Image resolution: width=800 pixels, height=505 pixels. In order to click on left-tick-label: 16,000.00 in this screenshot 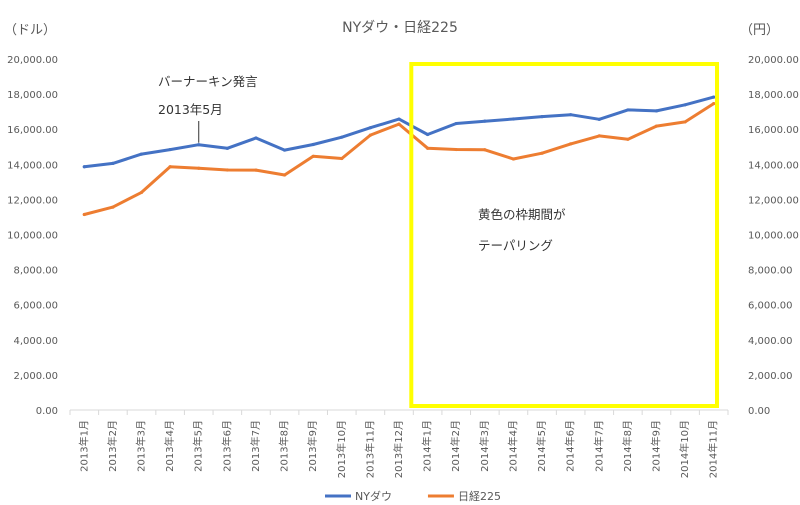, I will do `click(32, 130)`.